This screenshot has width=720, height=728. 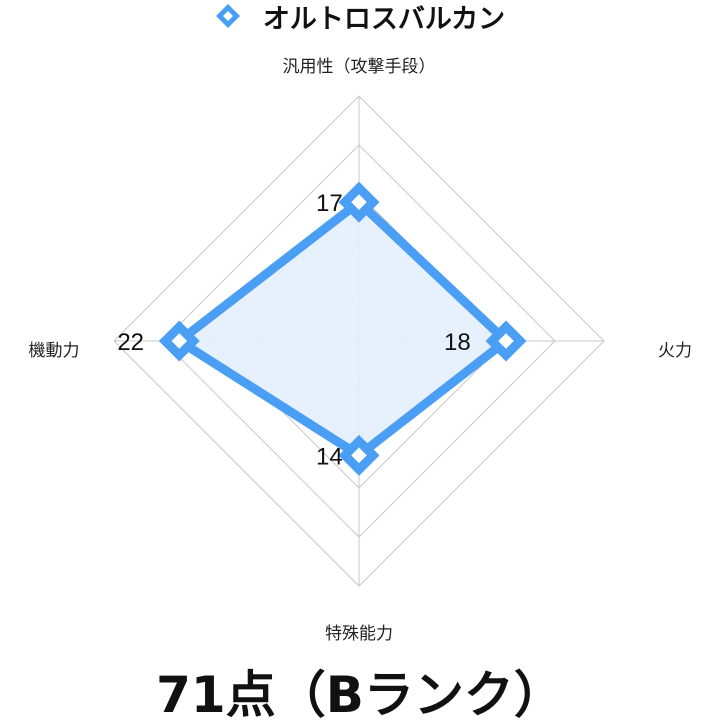 I want to click on data-label: 14, so click(x=329, y=456).